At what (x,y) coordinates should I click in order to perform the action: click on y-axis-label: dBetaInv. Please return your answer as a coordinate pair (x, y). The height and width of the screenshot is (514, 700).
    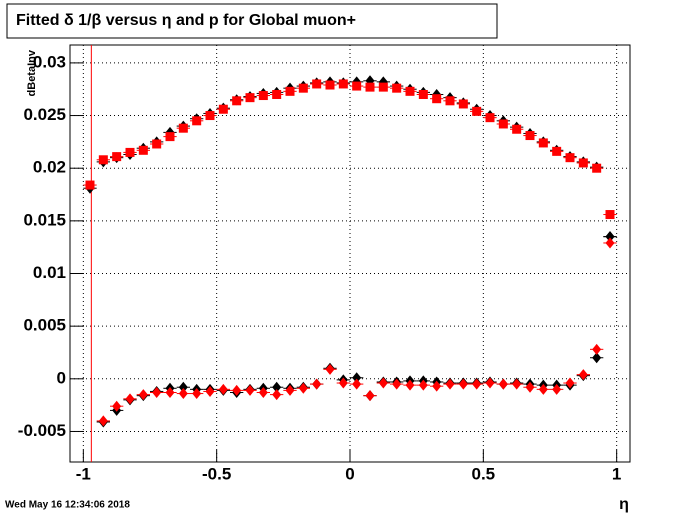
    Looking at the image, I should click on (32, 72).